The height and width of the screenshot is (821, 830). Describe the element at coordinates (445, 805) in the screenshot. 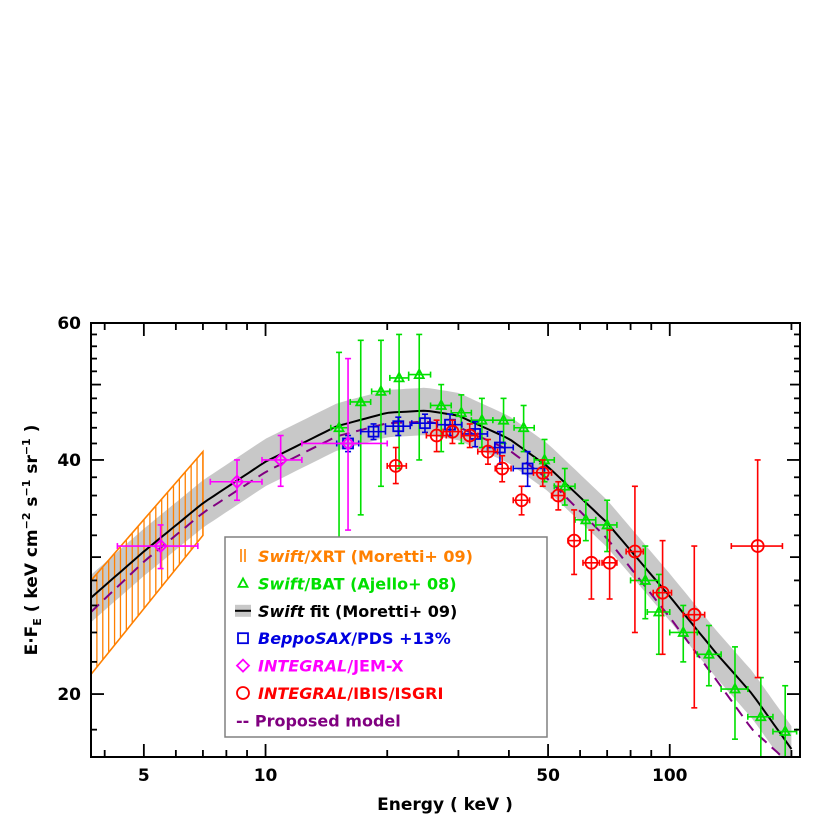

I see `x-axis-title: Energy ( keV )` at that location.